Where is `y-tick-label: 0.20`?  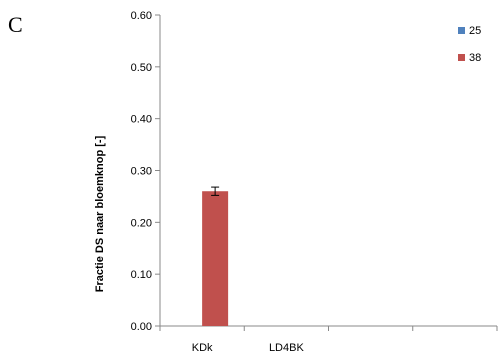 y-tick-label: 0.20 is located at coordinates (141, 223).